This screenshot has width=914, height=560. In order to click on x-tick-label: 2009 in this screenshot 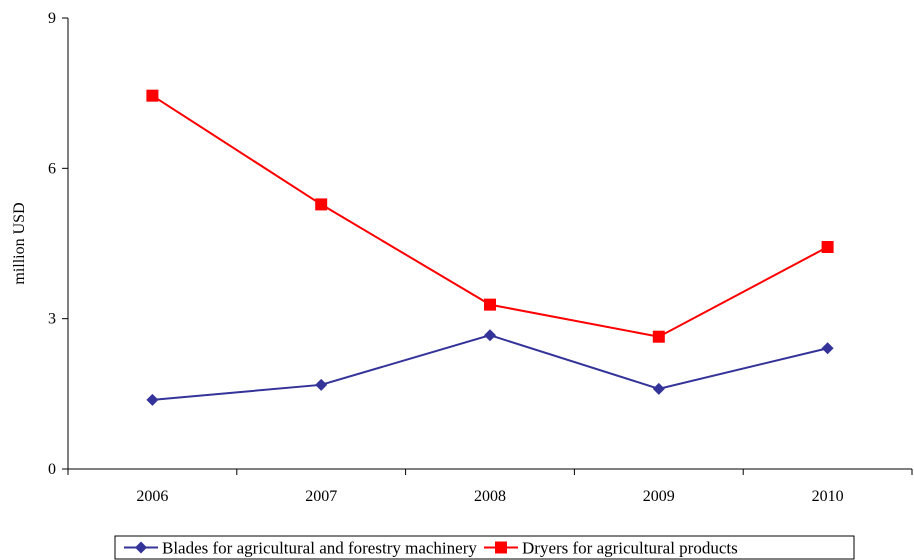, I will do `click(659, 496)`.